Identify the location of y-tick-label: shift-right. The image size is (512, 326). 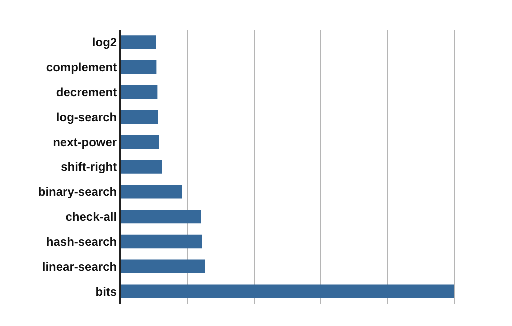
(89, 167).